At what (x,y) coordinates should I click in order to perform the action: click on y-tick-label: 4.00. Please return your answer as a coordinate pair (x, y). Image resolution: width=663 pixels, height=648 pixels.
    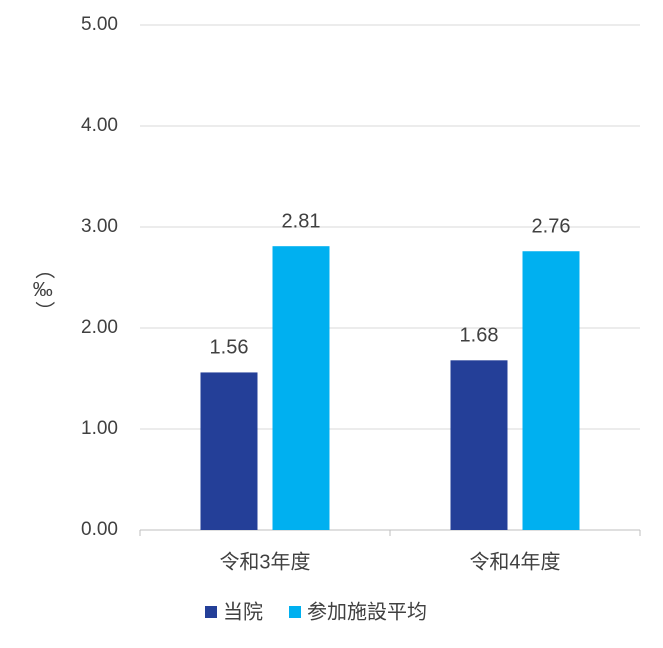
    Looking at the image, I should click on (99, 125).